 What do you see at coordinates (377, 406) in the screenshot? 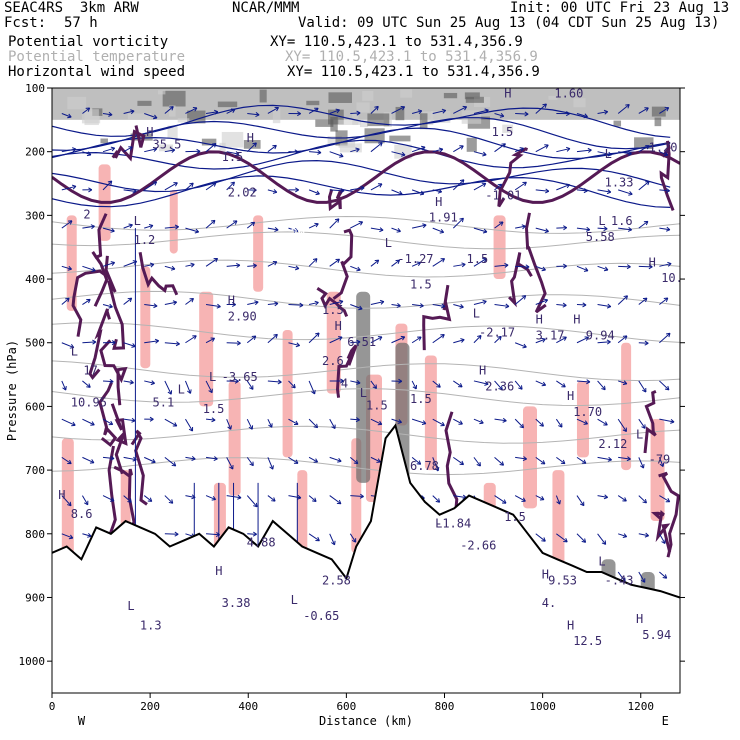
I see `contour-label: 1.5` at bounding box center [377, 406].